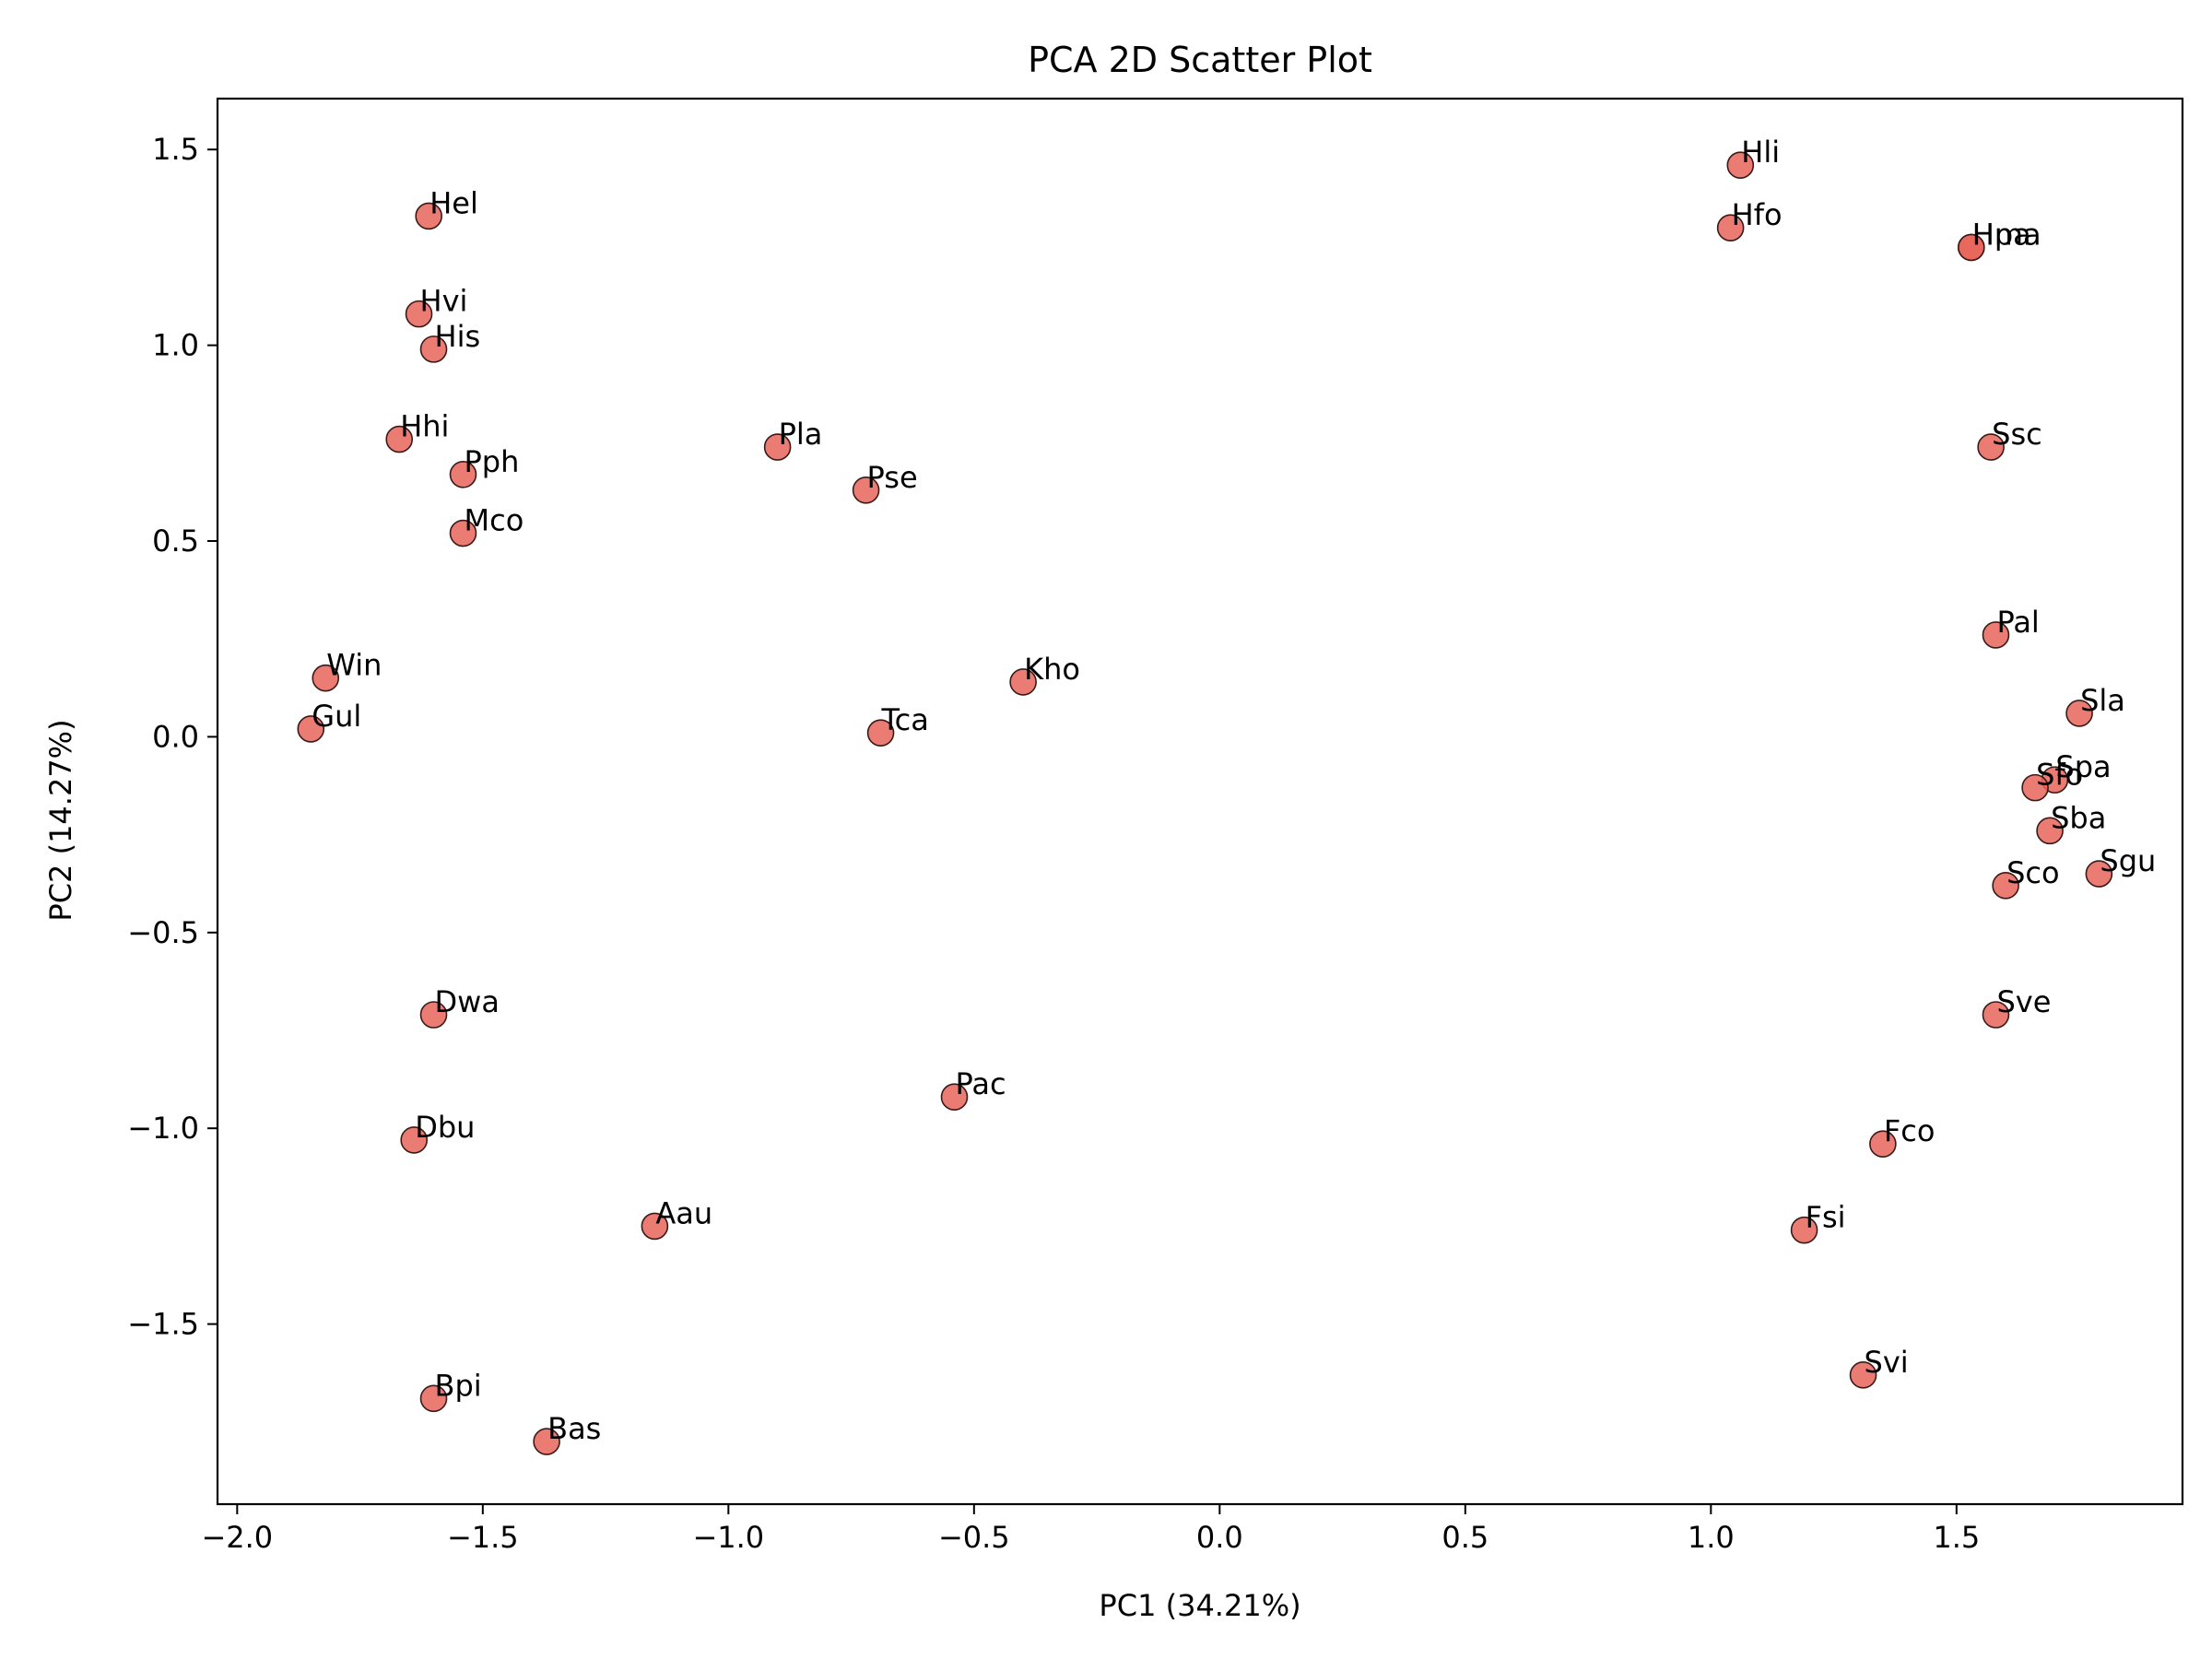 The height and width of the screenshot is (1659, 2212). I want to click on point-label: Sgu, so click(2128, 860).